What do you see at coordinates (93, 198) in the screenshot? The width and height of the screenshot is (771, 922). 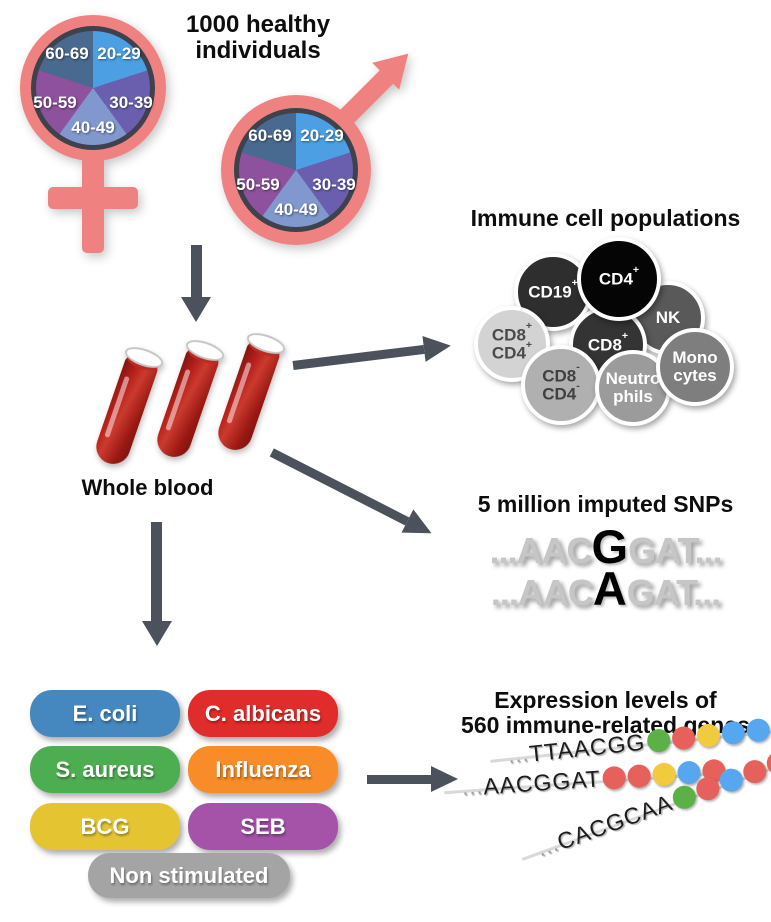 I see `female-symbol-crossbar` at bounding box center [93, 198].